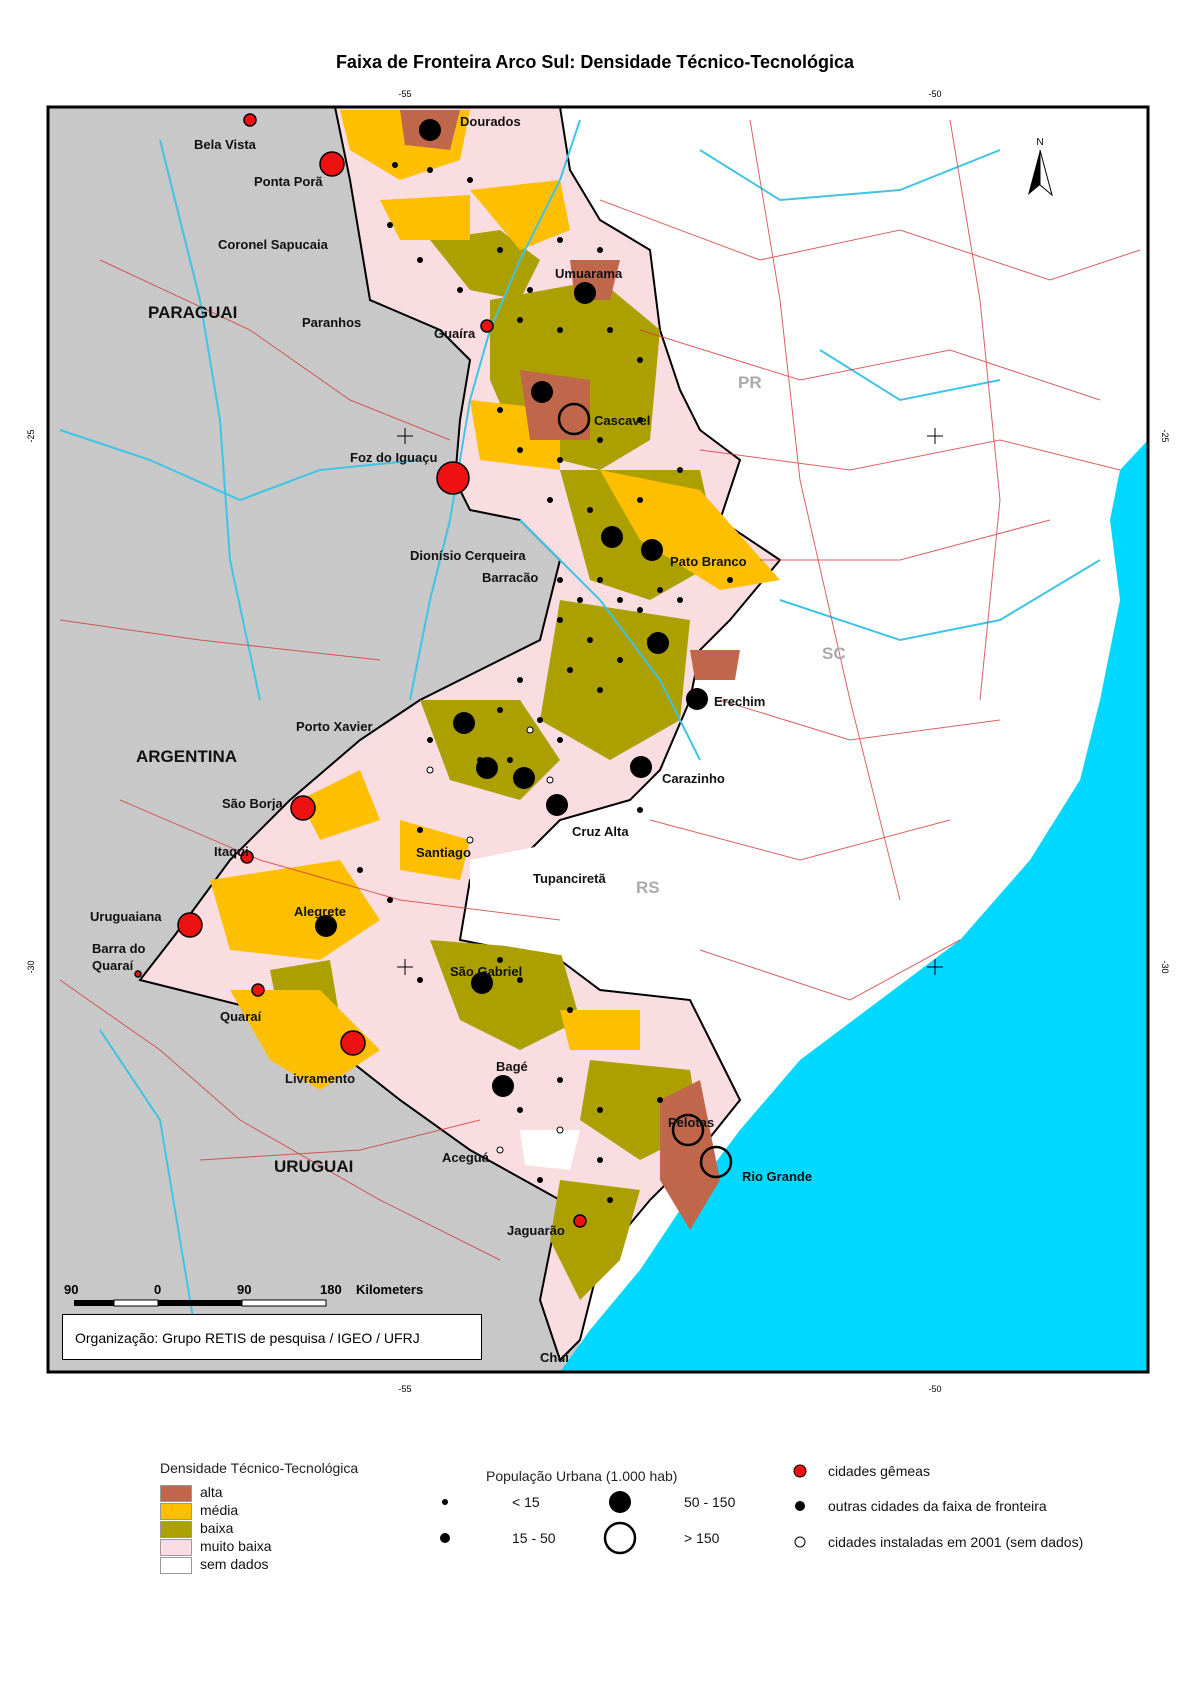 The height and width of the screenshot is (1683, 1190). I want to click on legend-pop-lt15: < 15, so click(526, 1502).